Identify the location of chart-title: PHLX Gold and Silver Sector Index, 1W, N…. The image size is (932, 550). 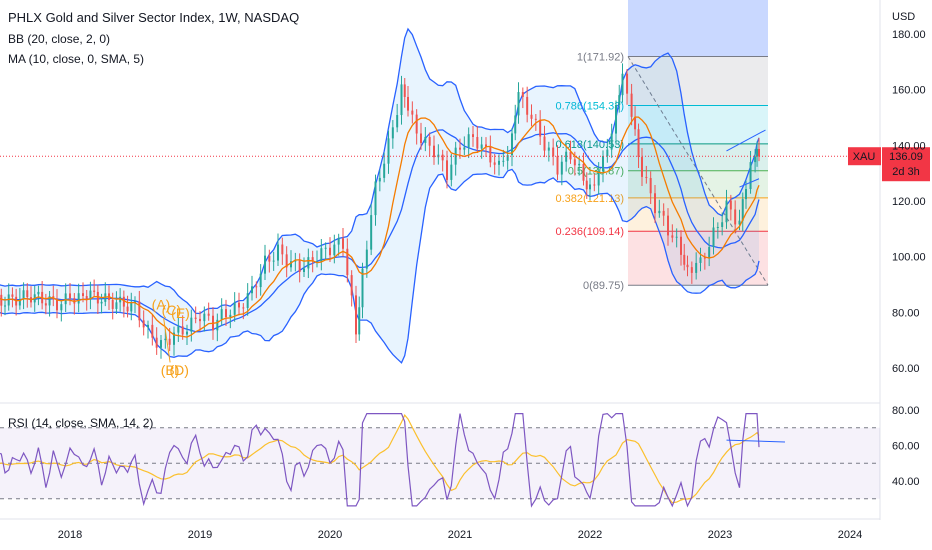
(154, 17).